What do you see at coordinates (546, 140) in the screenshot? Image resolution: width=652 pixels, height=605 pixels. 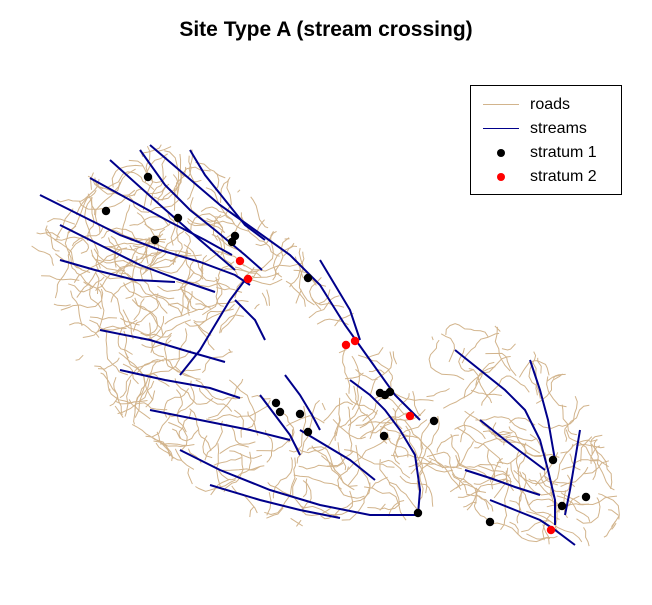 I see `legend: roads streams stratum 1 stratum 2` at bounding box center [546, 140].